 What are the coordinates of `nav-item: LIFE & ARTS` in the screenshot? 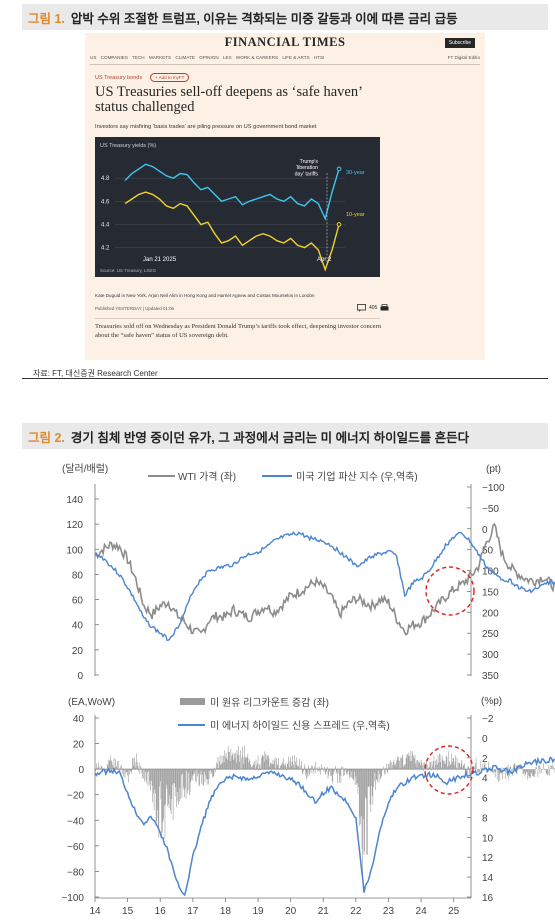 It's located at (296, 57).